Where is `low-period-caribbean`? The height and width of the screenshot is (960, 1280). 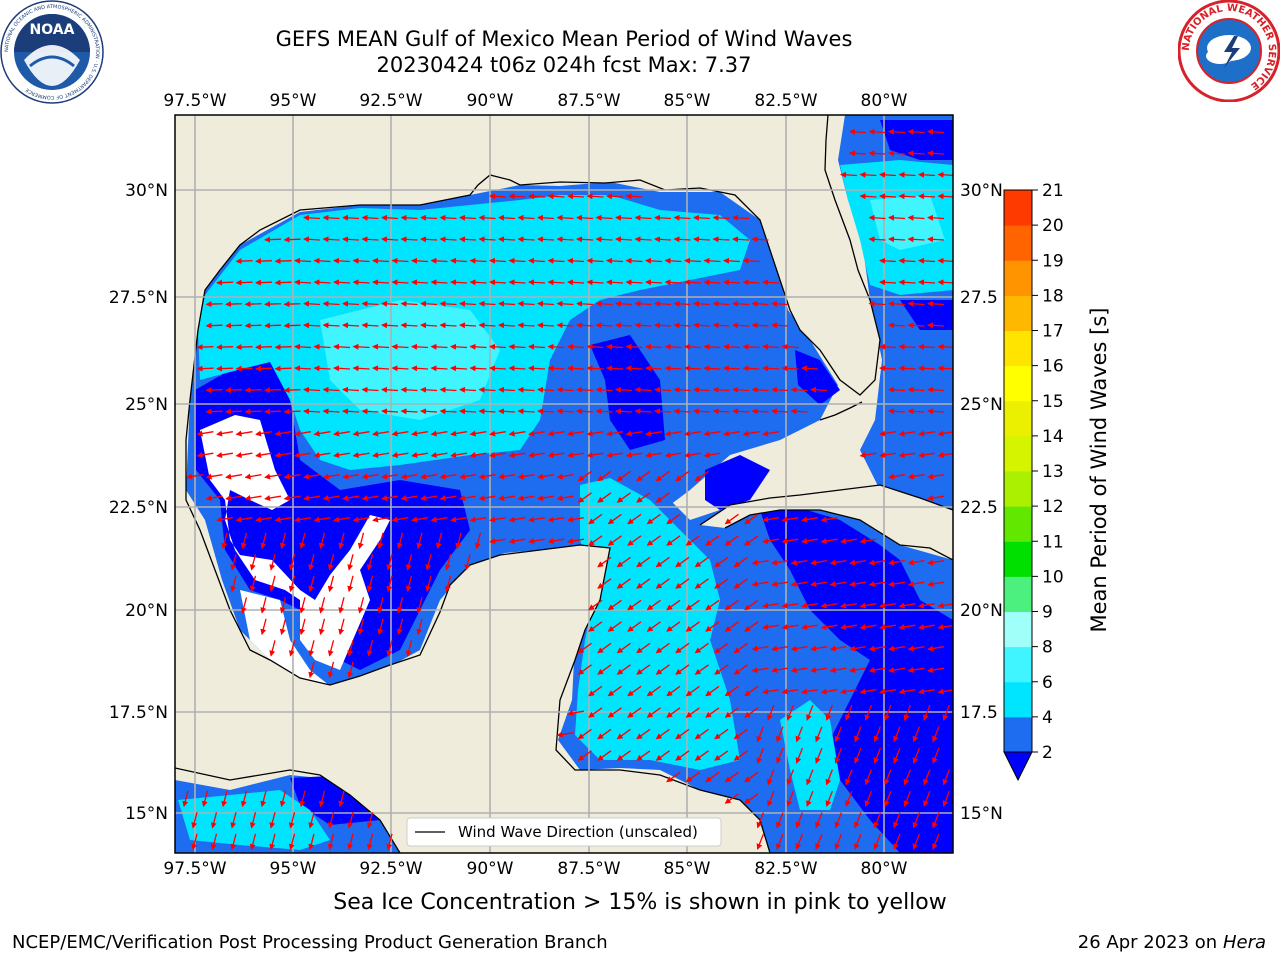 low-period-caribbean is located at coordinates (856, 680).